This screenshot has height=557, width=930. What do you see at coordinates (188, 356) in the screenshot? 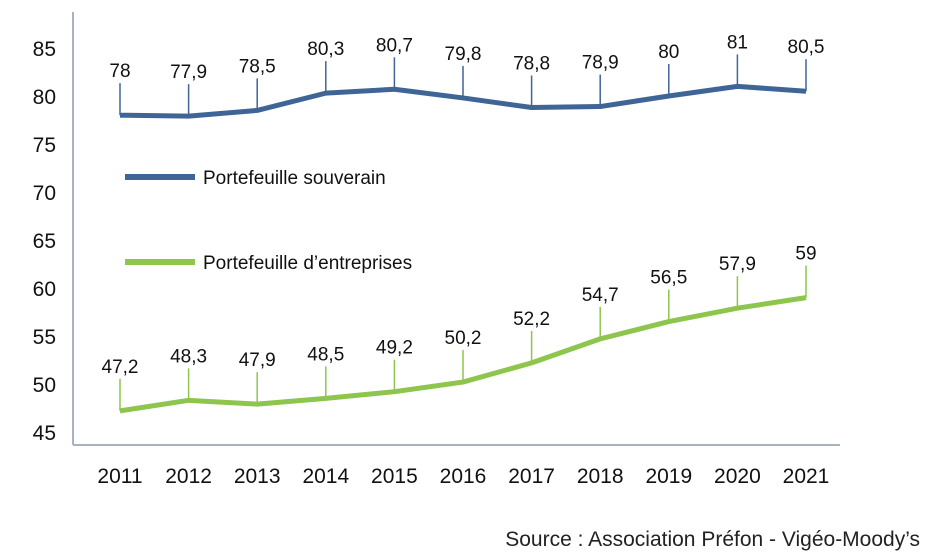
I see `data-label: 48,3` at bounding box center [188, 356].